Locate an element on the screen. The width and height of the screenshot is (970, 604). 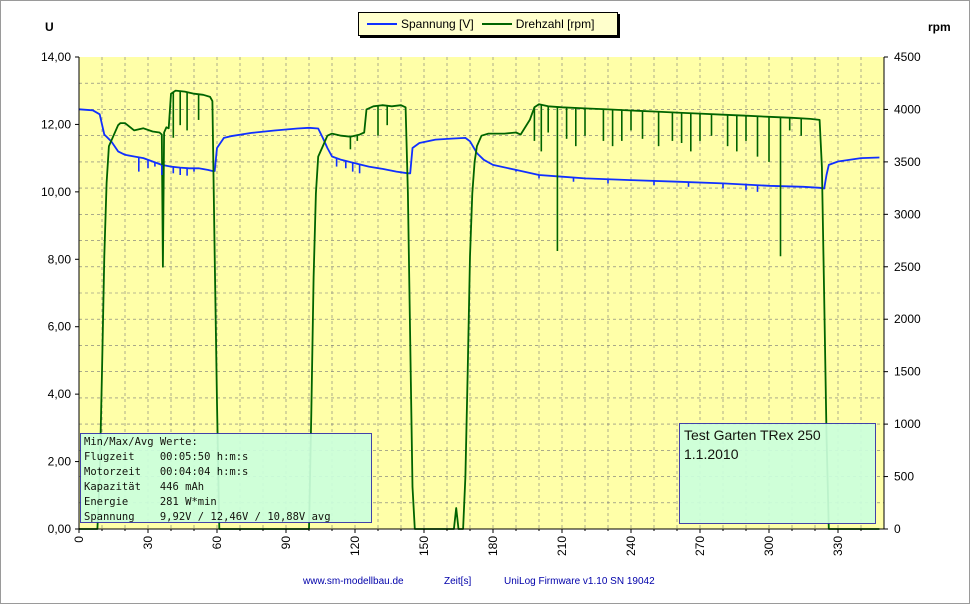
legend-swatch-drehzahl is located at coordinates (496, 24).